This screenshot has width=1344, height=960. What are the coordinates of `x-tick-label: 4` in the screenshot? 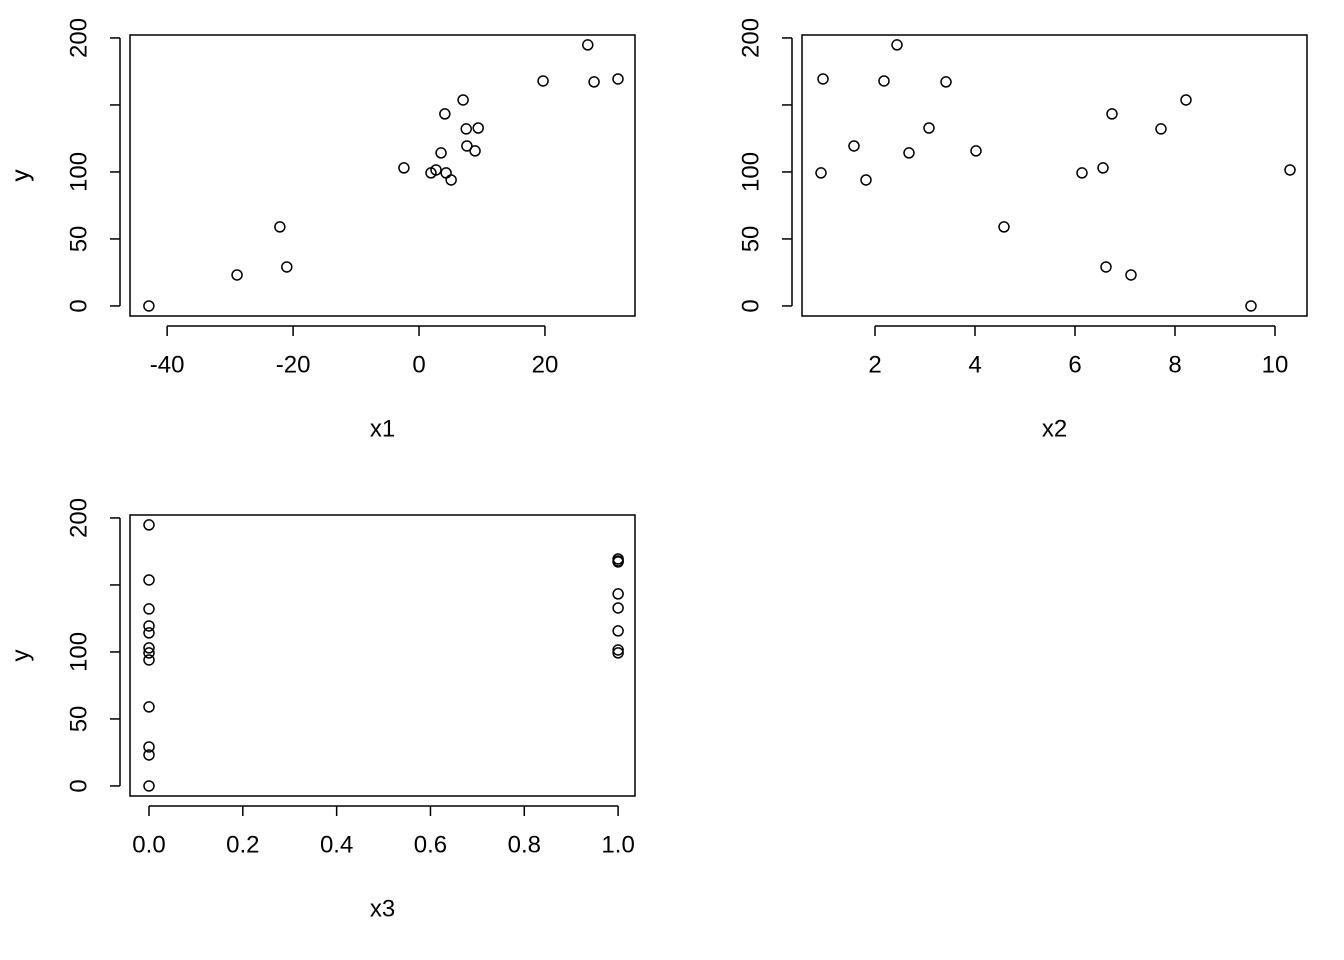 It's located at (974, 364).